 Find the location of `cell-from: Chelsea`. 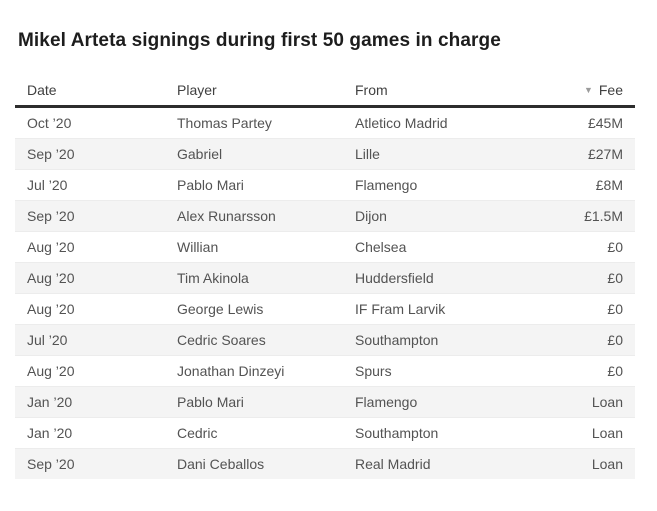

cell-from: Chelsea is located at coordinates (439, 247).